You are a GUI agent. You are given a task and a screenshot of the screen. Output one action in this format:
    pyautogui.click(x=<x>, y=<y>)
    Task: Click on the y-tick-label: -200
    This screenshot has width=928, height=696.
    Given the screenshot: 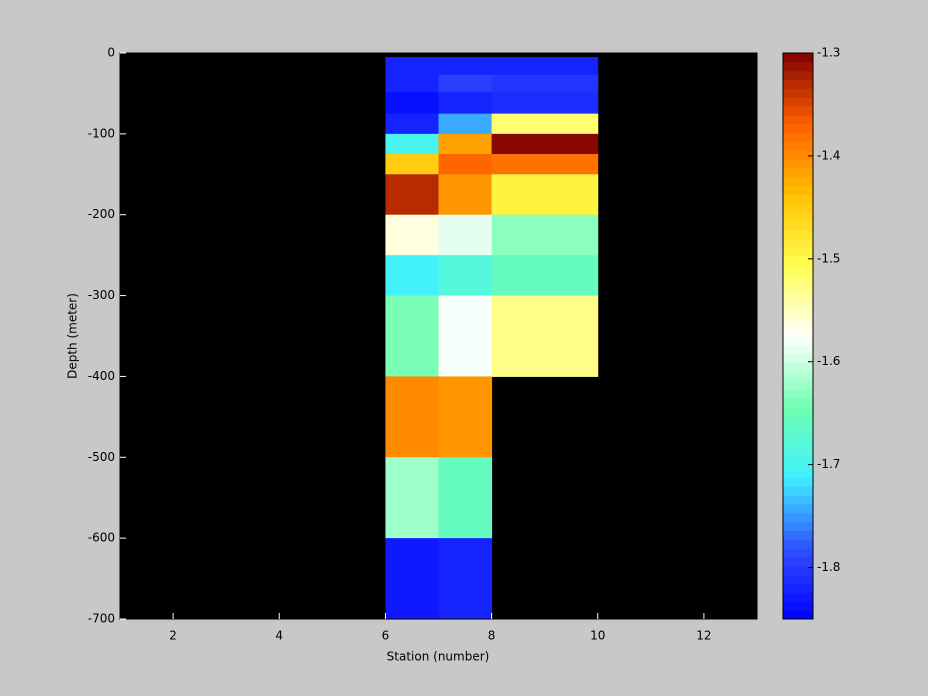 What is the action you would take?
    pyautogui.click(x=101, y=214)
    